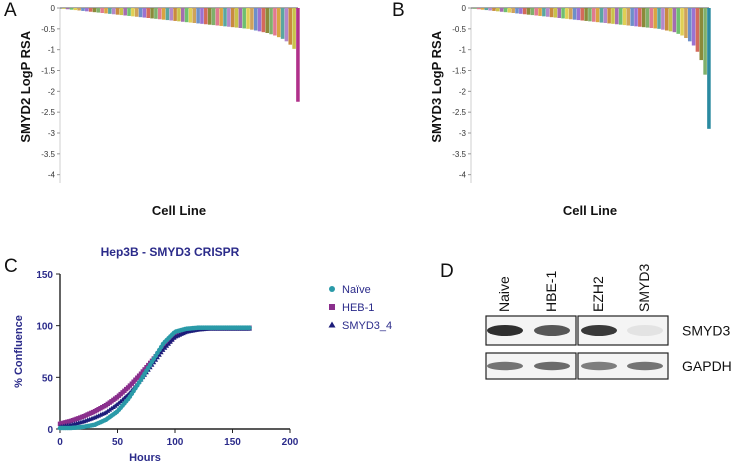  Describe the element at coordinates (145, 458) in the screenshot. I see `x-axis-label: Hours` at that location.